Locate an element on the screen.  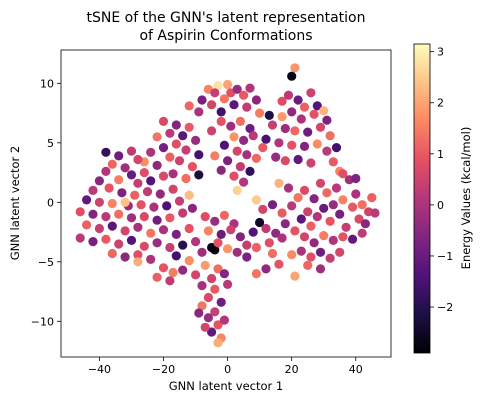
x-axis-ticks: −40 −20 0 20 40 is located at coordinates (225, 366).